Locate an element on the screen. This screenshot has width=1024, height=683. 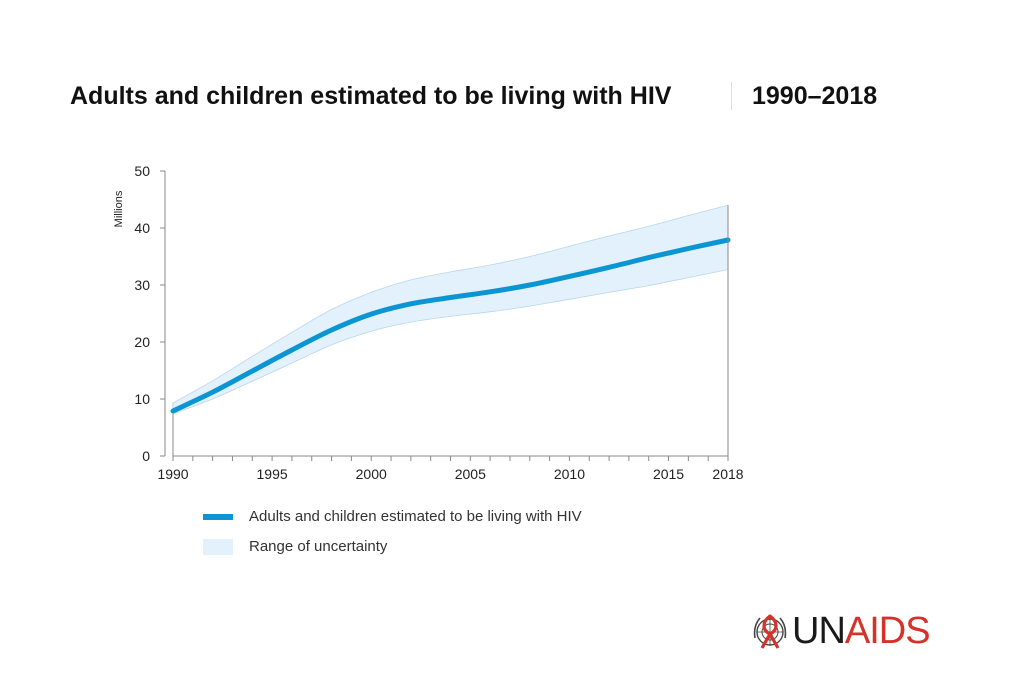
x-tick-label: 2018 is located at coordinates (727, 474).